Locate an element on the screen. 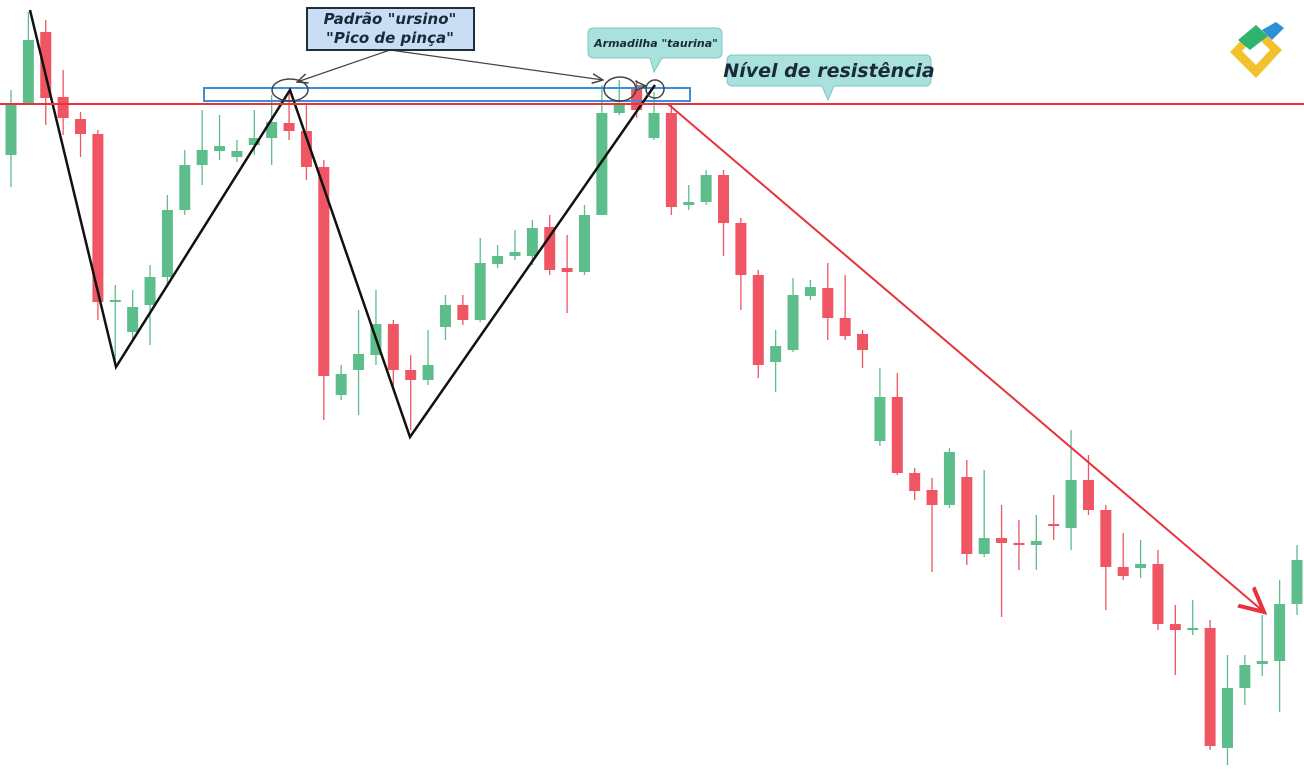 This screenshot has height=769, width=1304. annotation: "Pico de pinça" is located at coordinates (390, 38).